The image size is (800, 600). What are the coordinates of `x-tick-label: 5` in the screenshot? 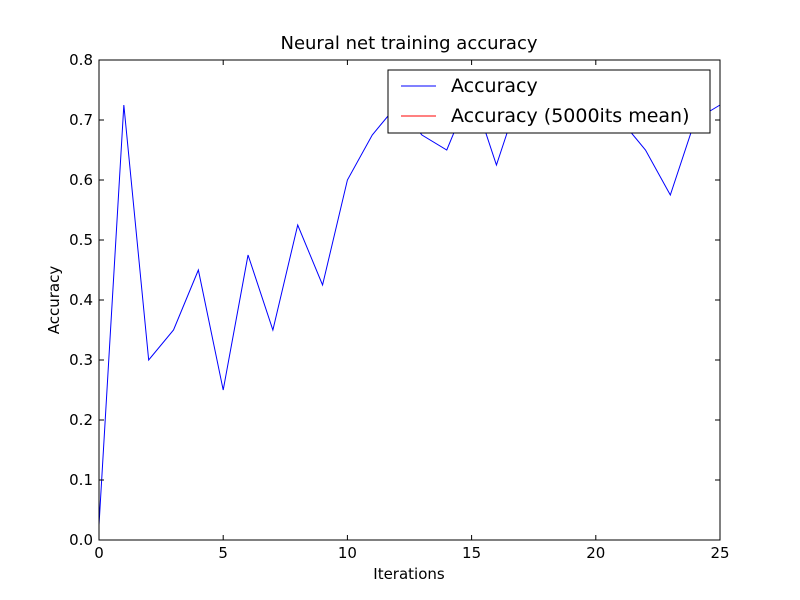 It's located at (223, 553).